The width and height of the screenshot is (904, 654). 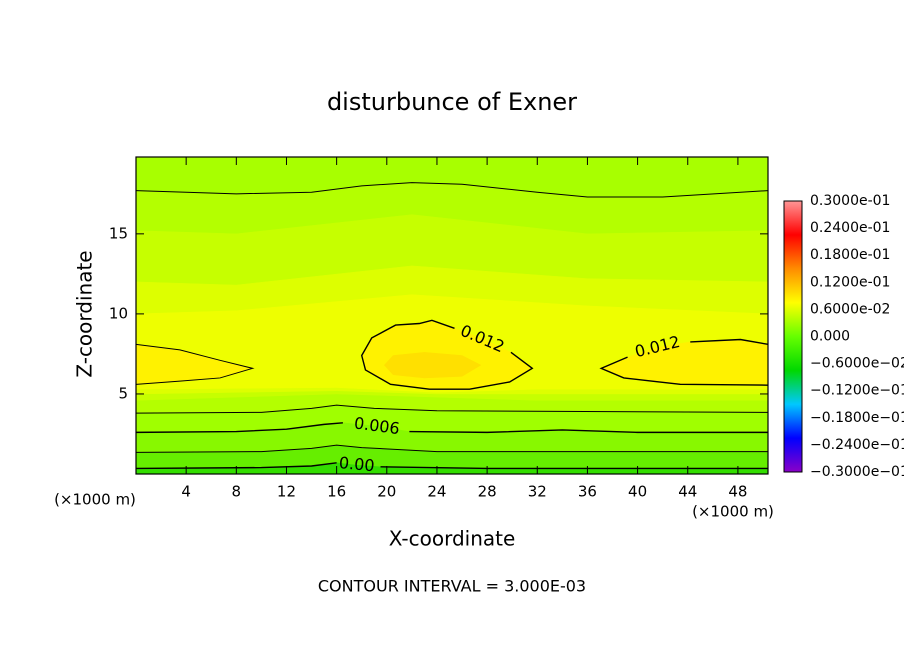 What do you see at coordinates (850, 309) in the screenshot?
I see `colorbar-label: 0.6000e-02` at bounding box center [850, 309].